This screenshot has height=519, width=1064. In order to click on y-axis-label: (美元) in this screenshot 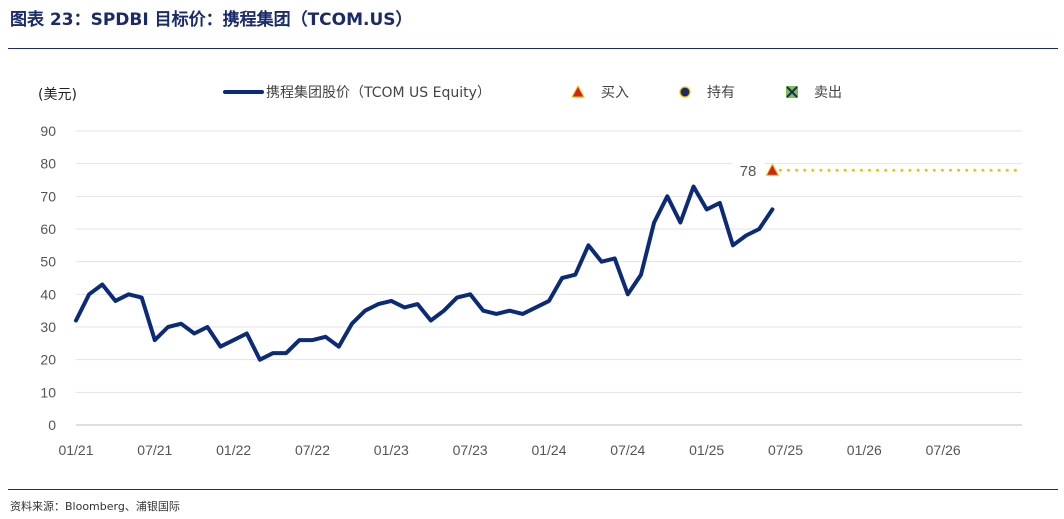, I will do `click(57, 95)`.